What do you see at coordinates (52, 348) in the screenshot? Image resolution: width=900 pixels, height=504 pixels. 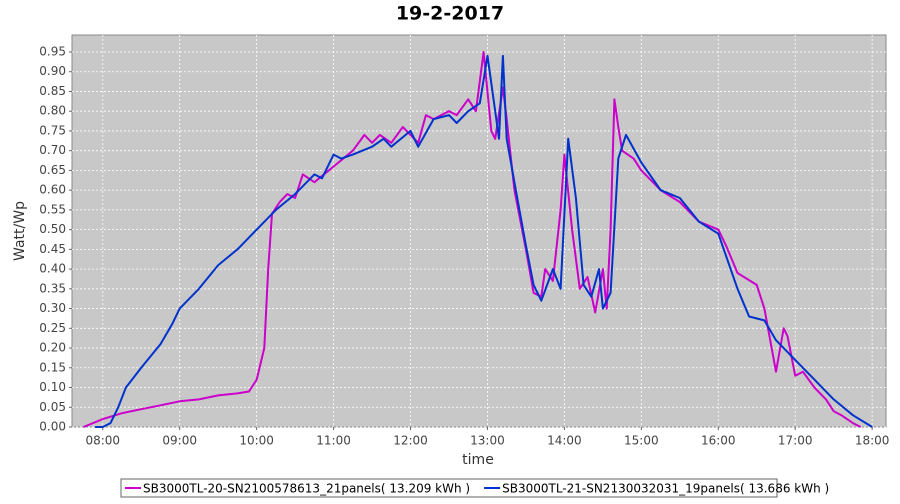 I see `y-tick-label: 0.20` at bounding box center [52, 348].